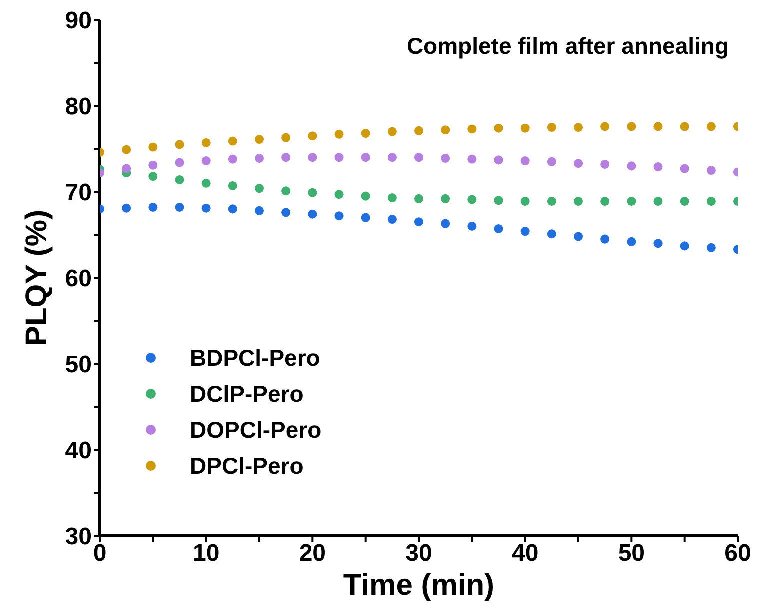  I want to click on y-tick-label: 80, so click(78, 107).